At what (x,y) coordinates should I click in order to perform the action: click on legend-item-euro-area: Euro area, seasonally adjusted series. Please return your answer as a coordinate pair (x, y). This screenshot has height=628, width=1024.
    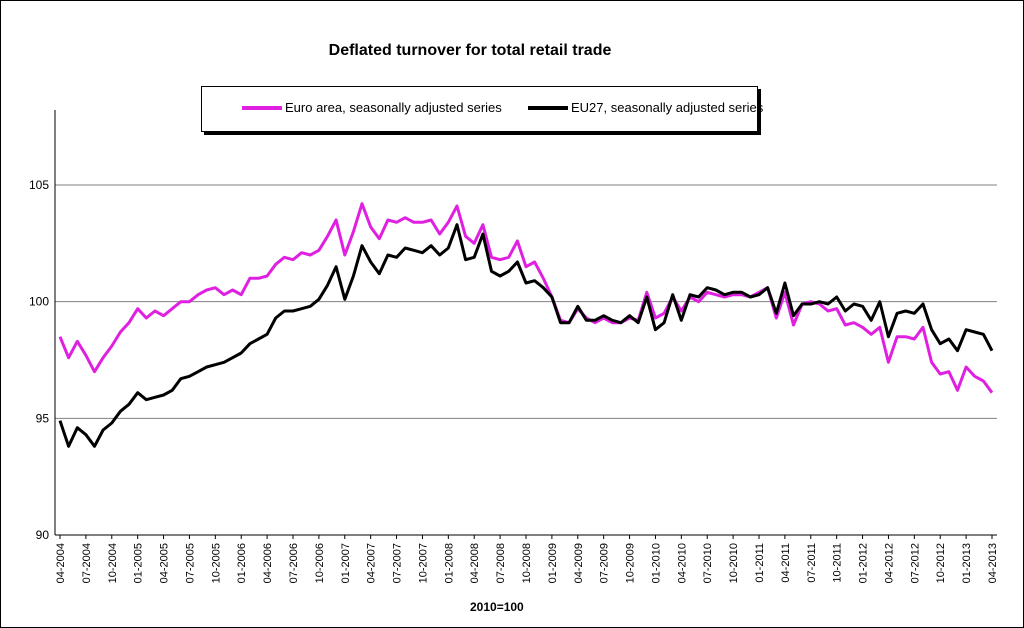
    Looking at the image, I should click on (372, 107).